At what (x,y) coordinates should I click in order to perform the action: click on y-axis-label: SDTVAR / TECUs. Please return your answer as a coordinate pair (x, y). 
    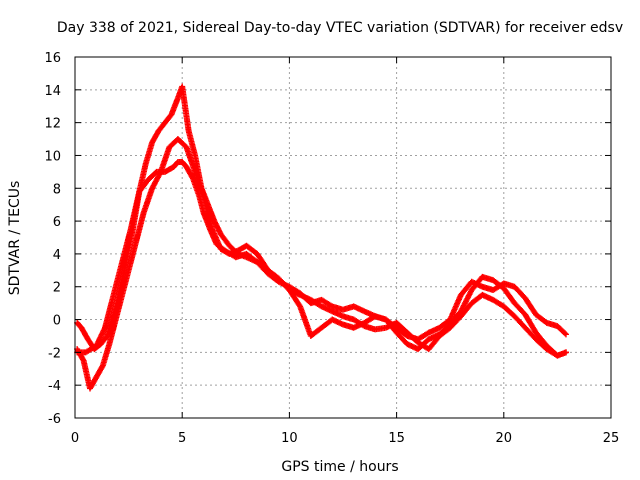
    Looking at the image, I should click on (15, 238).